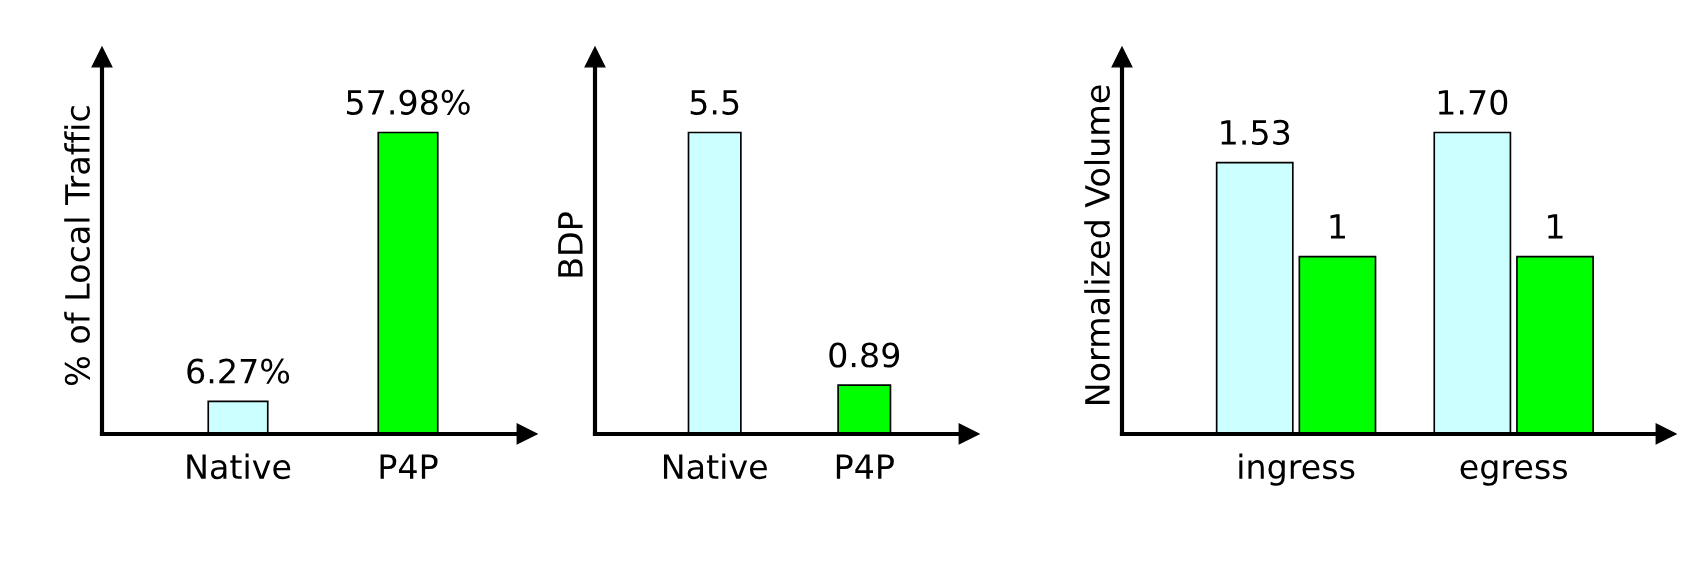 Image resolution: width=1700 pixels, height=571 pixels. I want to click on x-tick-label: ingress, so click(1297, 469).